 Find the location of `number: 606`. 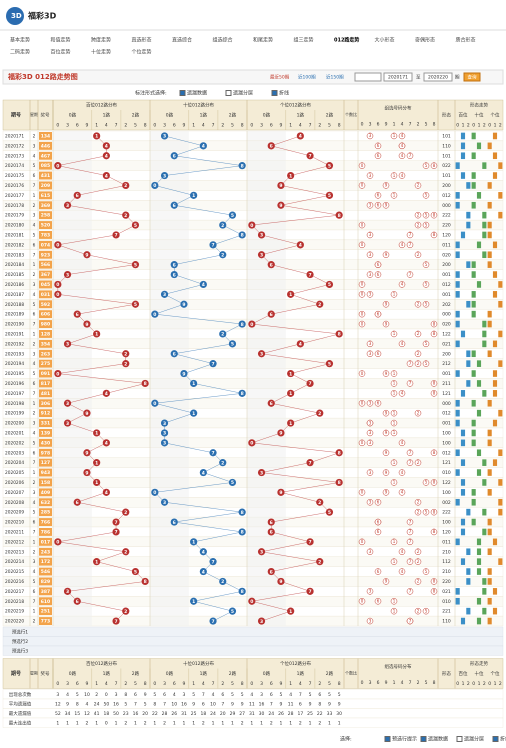

number: 606 is located at coordinates (45, 315).